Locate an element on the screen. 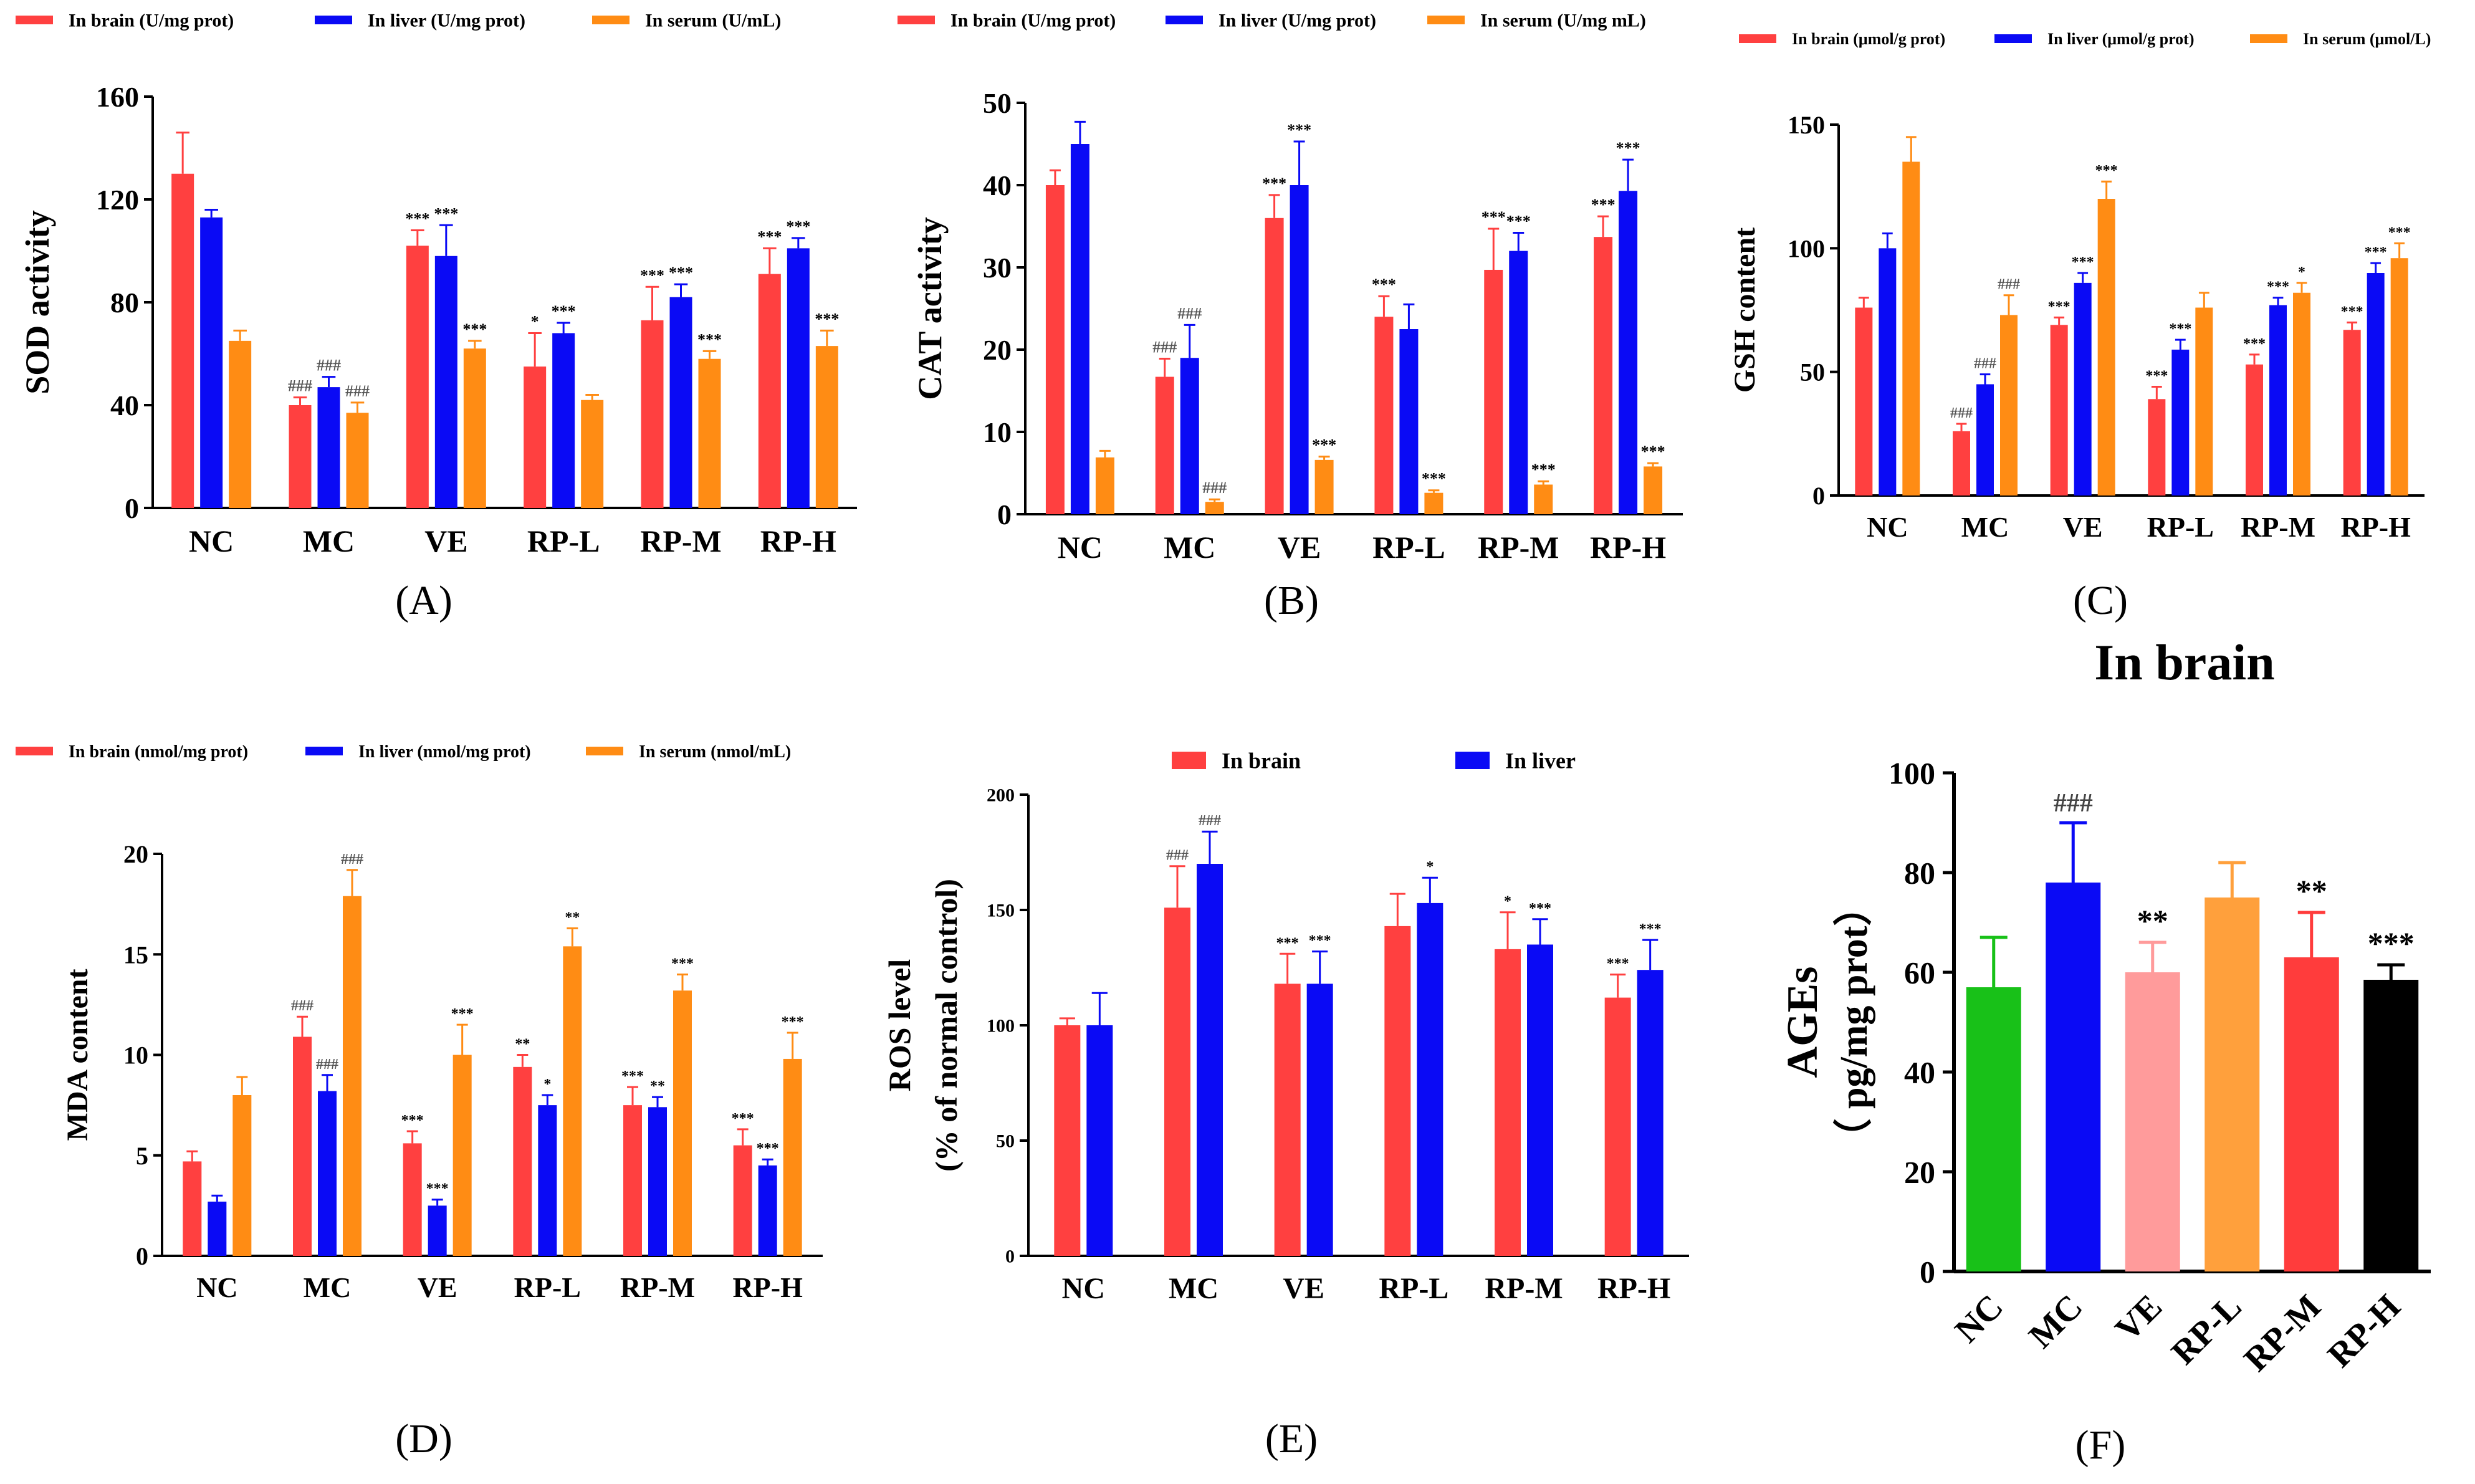 This screenshot has width=2475, height=1484. y-axis-subtitle: （ pg/mg prot） is located at coordinates (1854, 1022).